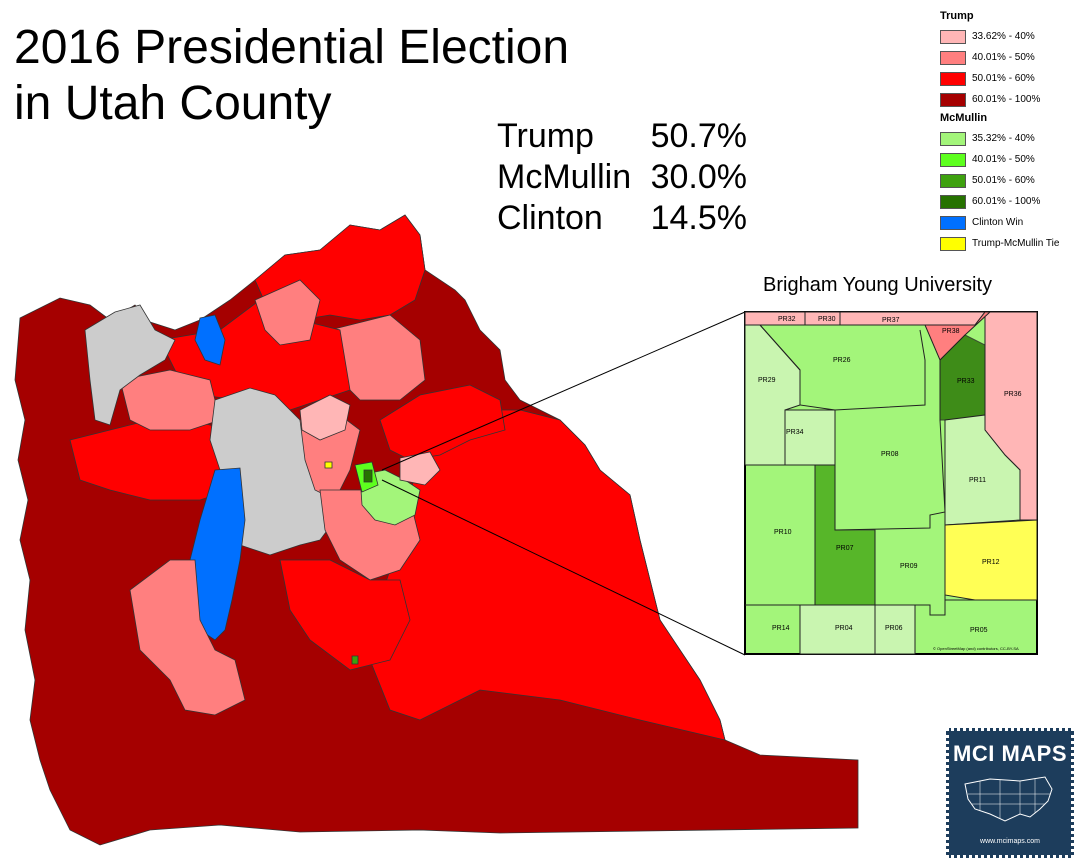 The image size is (1080, 864). What do you see at coordinates (795, 432) in the screenshot?
I see `label-pr34: PR34` at bounding box center [795, 432].